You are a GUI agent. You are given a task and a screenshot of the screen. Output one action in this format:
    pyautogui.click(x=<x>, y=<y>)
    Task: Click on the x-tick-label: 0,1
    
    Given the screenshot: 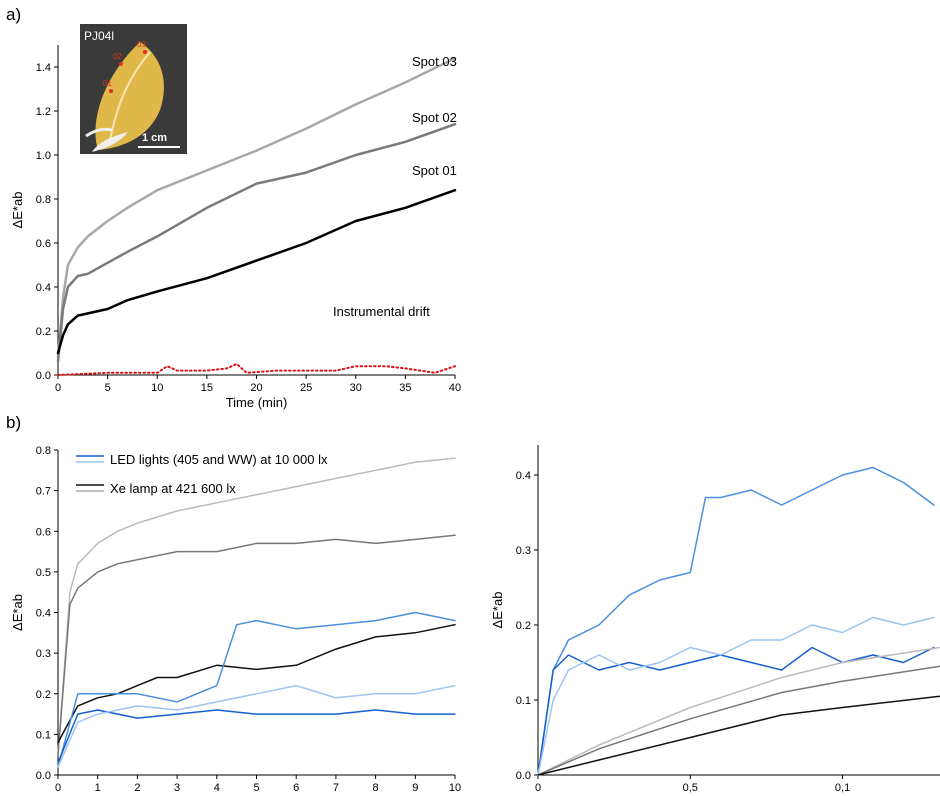 What is the action you would take?
    pyautogui.click(x=842, y=788)
    